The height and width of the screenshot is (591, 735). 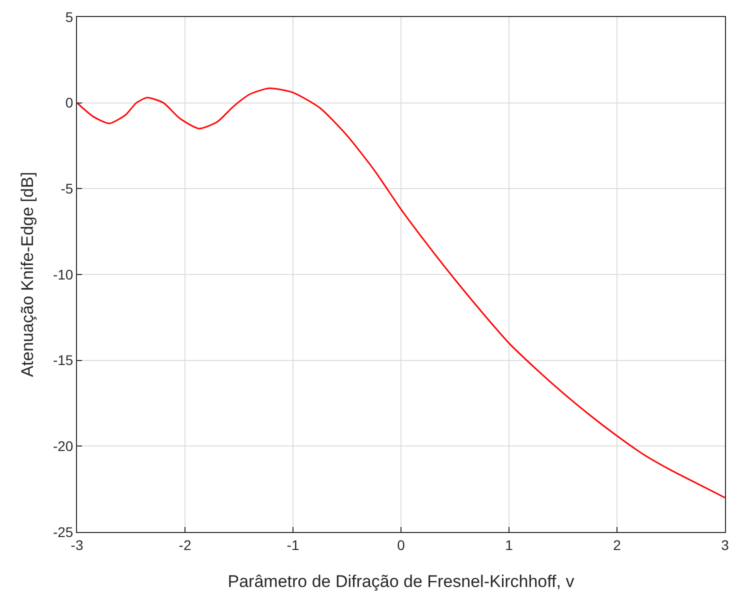 I want to click on x-tick-label: 2, so click(x=617, y=544).